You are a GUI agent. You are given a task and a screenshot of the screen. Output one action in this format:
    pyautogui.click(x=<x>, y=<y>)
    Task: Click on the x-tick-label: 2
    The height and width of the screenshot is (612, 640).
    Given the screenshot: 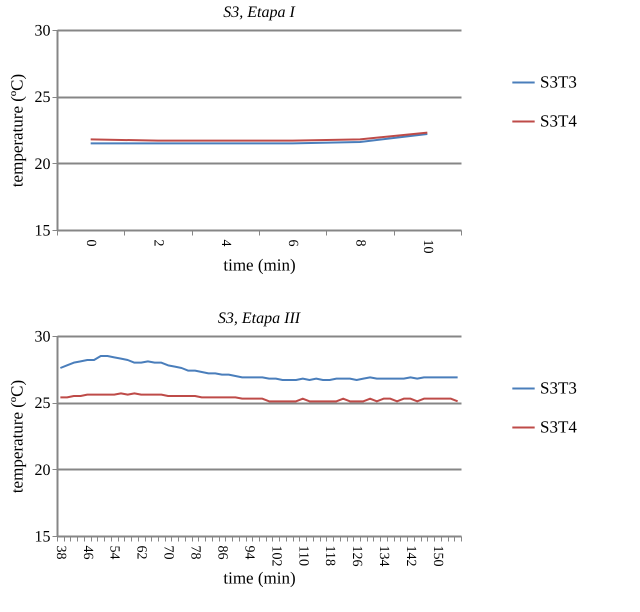 What is the action you would take?
    pyautogui.click(x=158, y=243)
    